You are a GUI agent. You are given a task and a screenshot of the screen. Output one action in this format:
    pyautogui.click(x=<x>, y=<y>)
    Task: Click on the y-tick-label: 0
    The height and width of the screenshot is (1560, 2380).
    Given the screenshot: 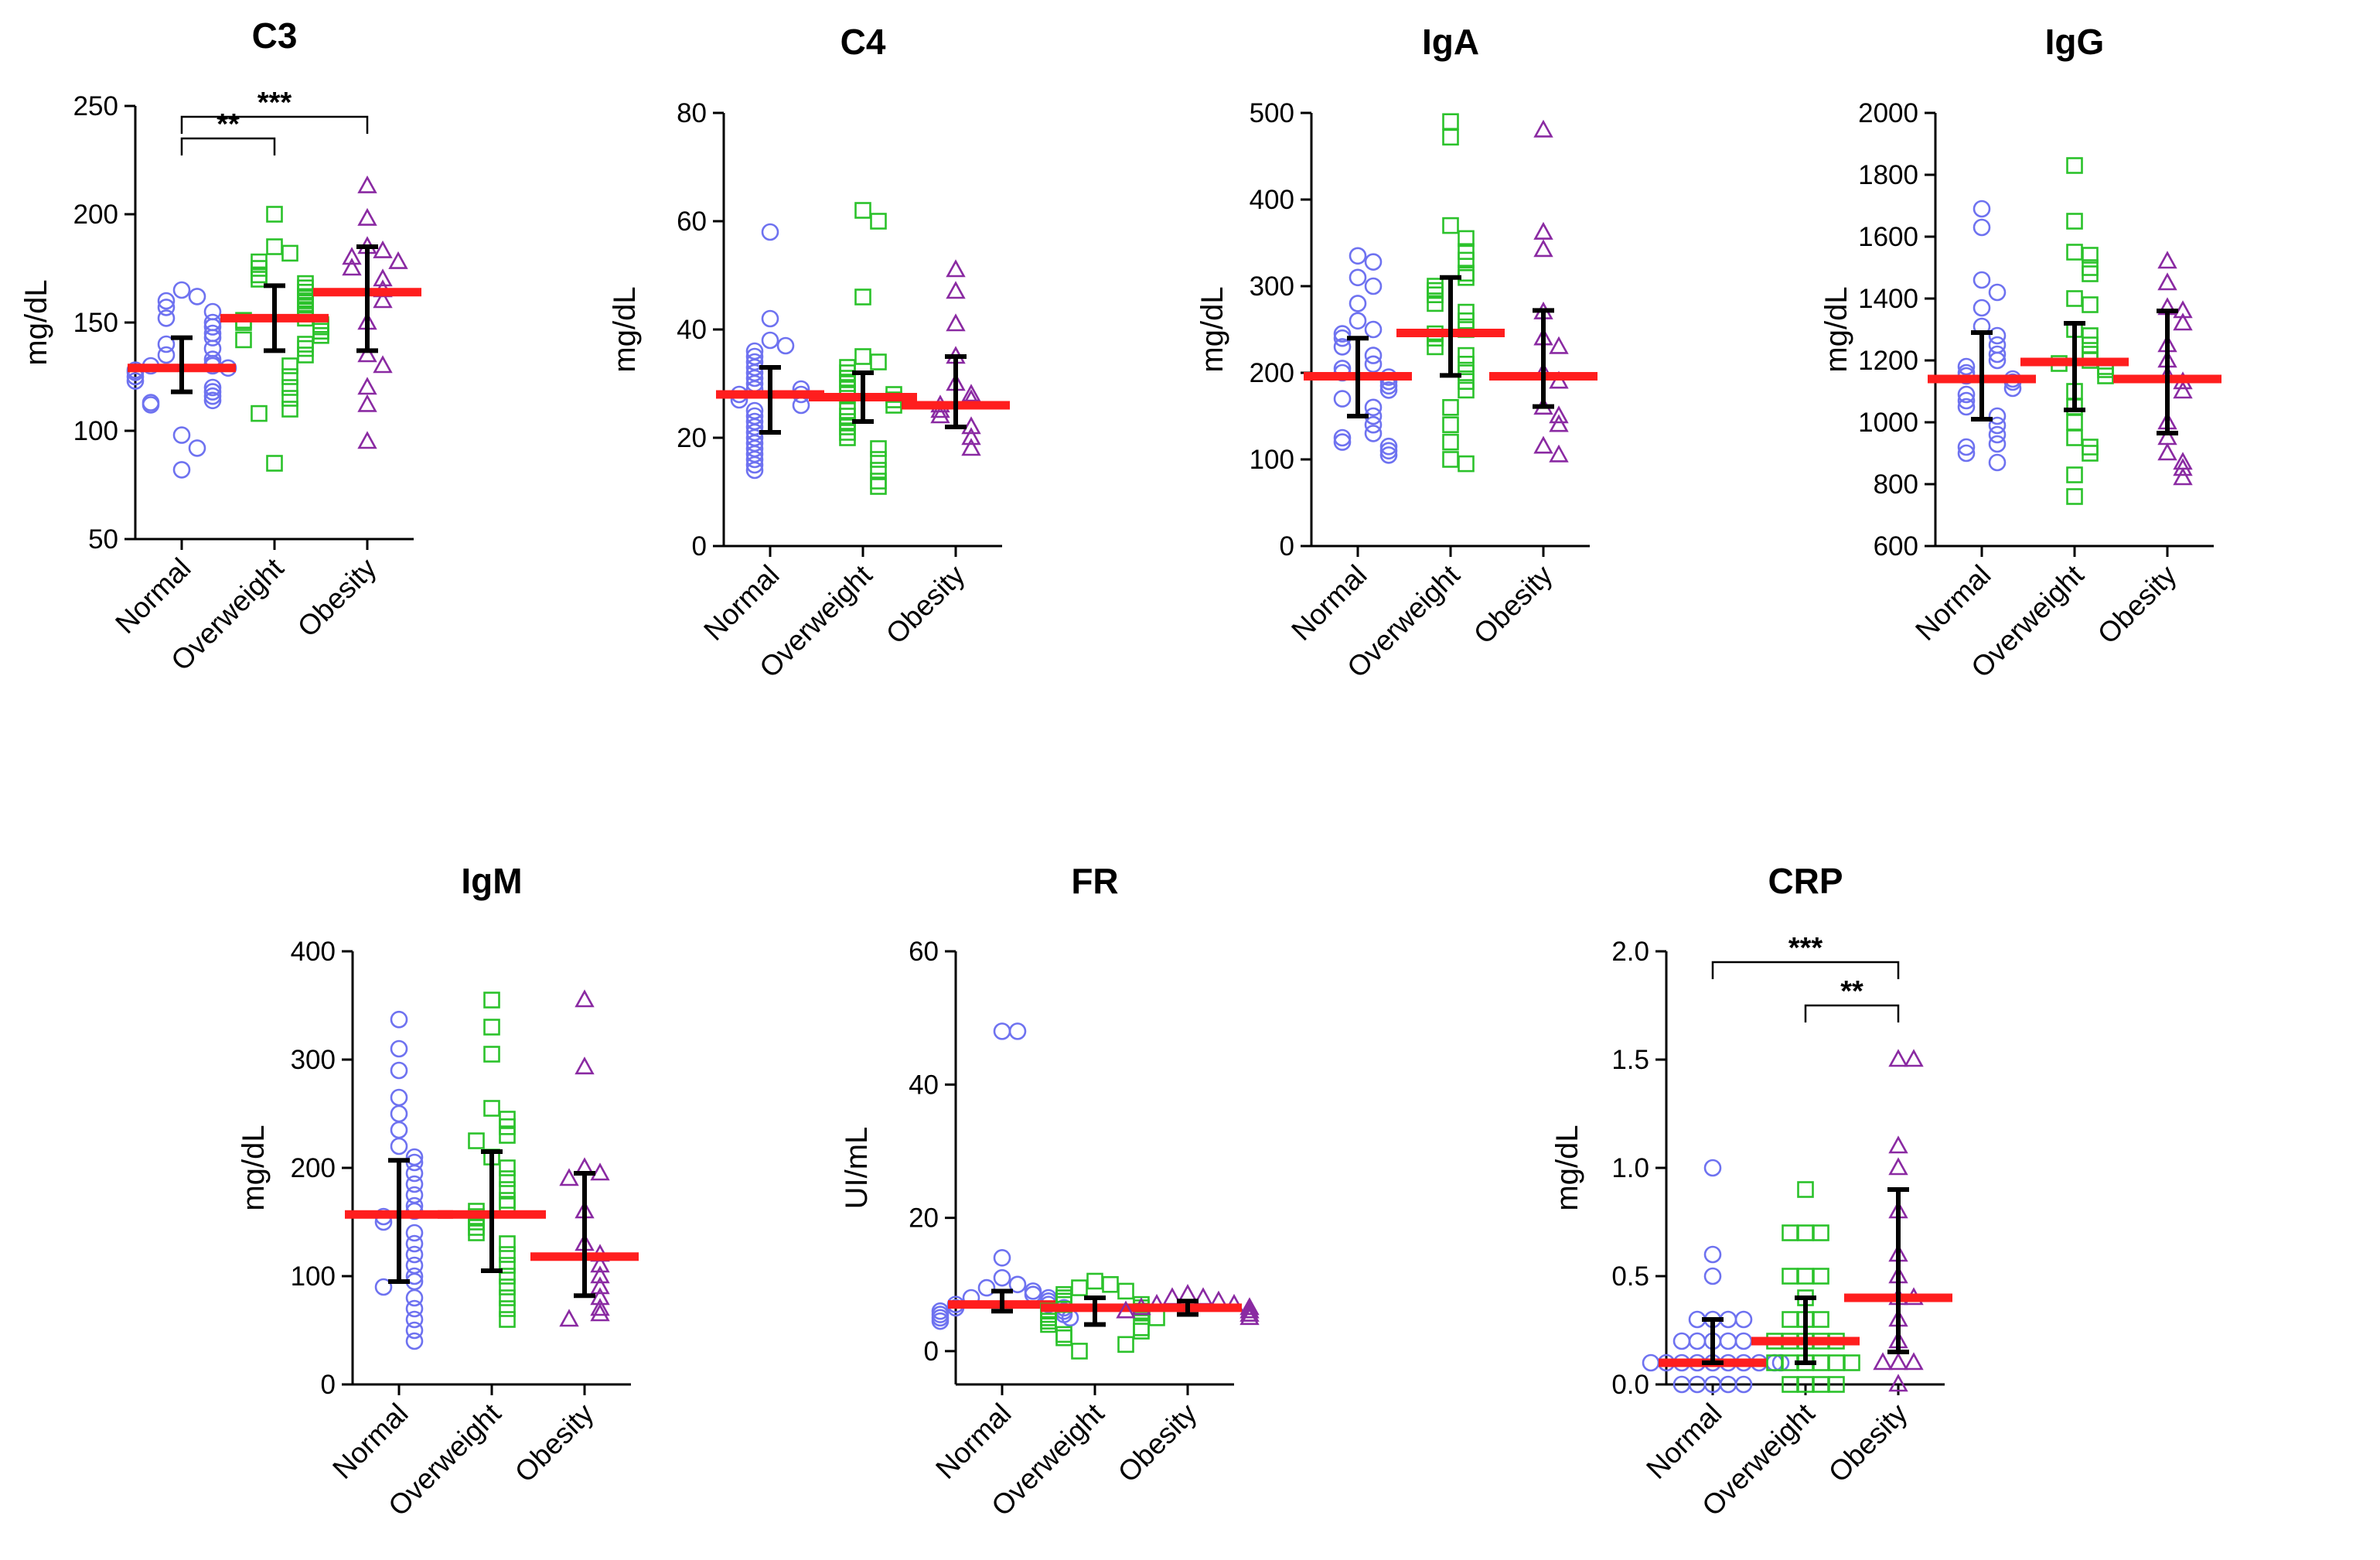 What is the action you would take?
    pyautogui.click(x=328, y=1385)
    